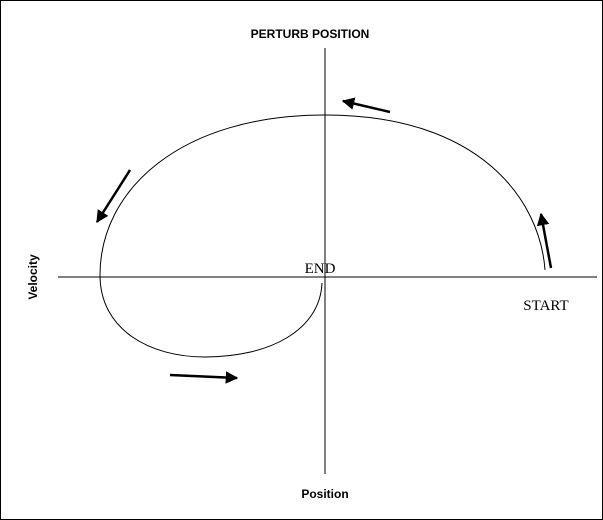 The image size is (603, 520). What do you see at coordinates (320, 269) in the screenshot?
I see `end-label: END` at bounding box center [320, 269].